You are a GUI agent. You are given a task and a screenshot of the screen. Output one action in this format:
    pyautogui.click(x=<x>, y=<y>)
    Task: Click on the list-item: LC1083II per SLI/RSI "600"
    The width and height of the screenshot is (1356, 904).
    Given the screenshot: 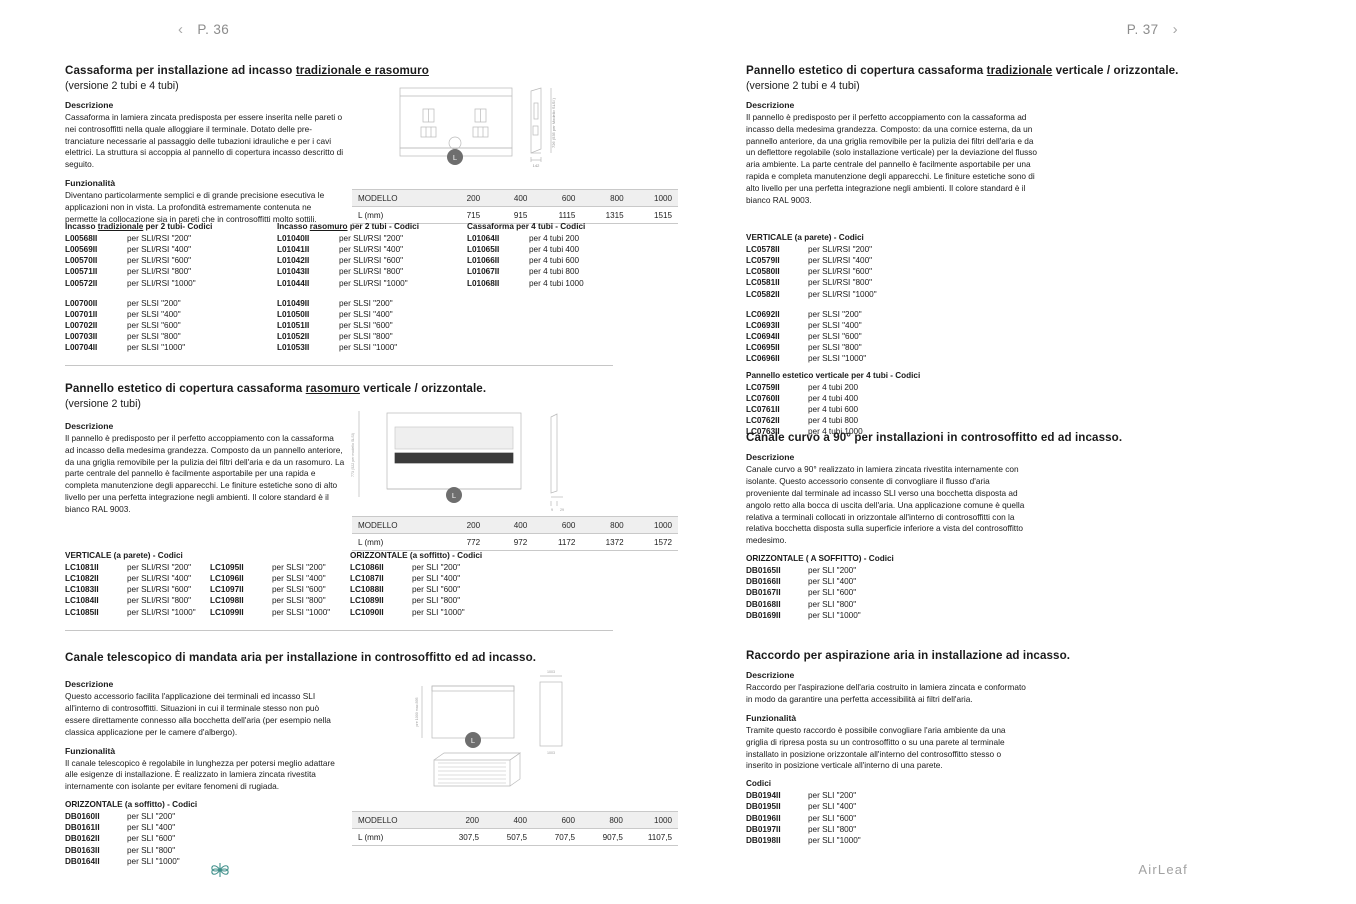 What is the action you would take?
    pyautogui.click(x=128, y=590)
    